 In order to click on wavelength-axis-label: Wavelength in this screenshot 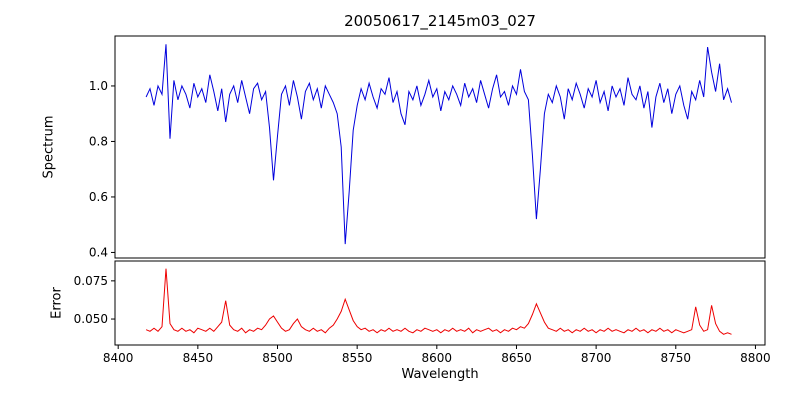, I will do `click(440, 374)`.